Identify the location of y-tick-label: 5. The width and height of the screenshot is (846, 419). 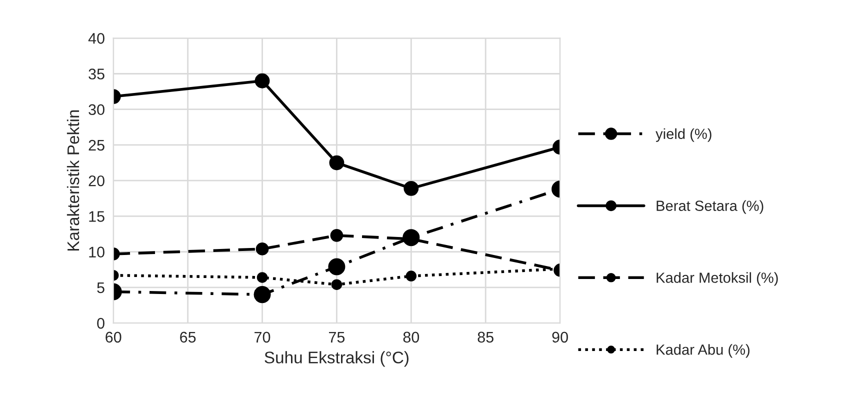
(100, 288).